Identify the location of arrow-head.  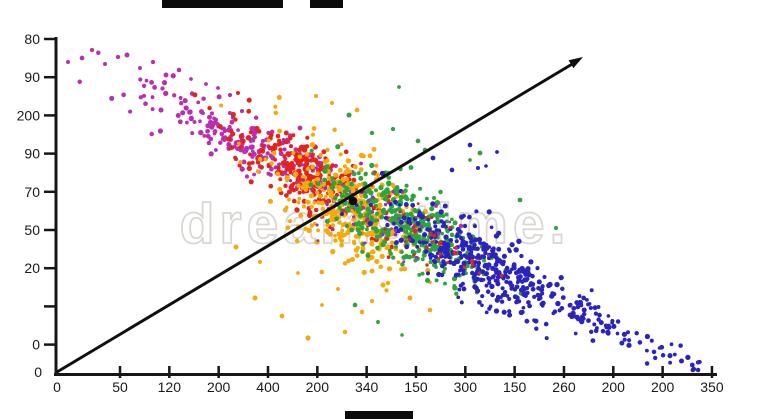
(575, 63).